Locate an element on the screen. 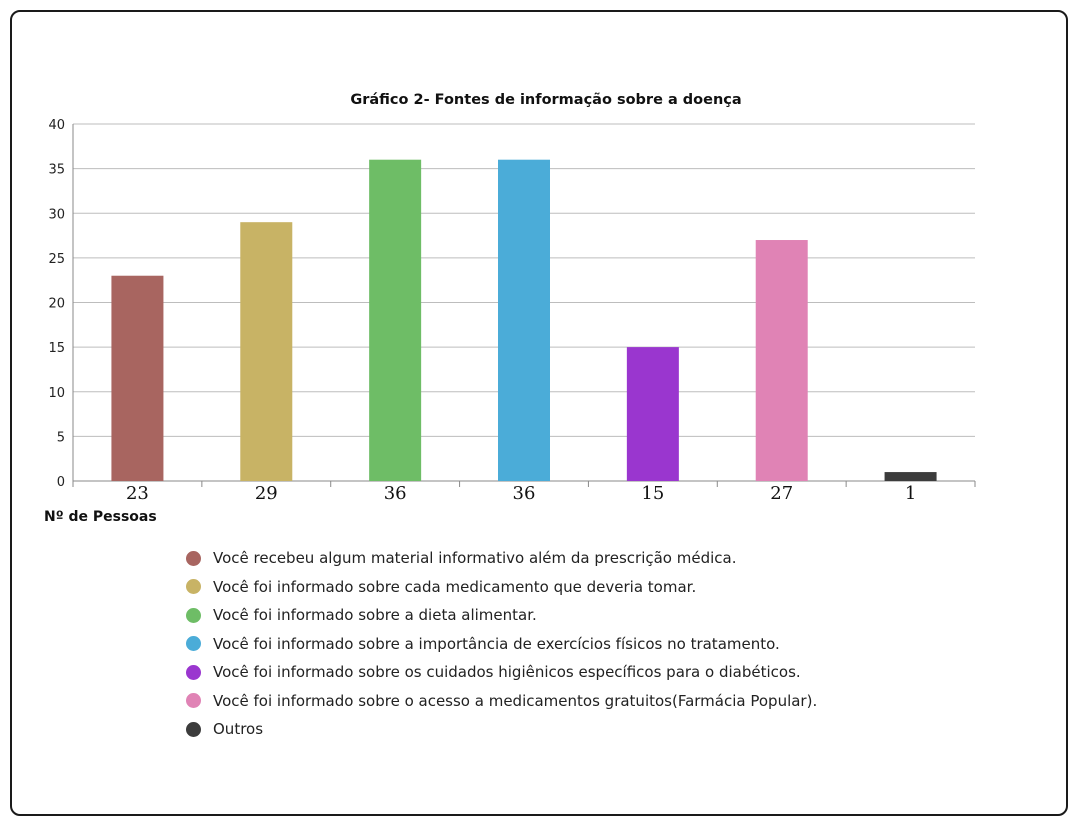  y-tick-label: 20 is located at coordinates (56, 304).